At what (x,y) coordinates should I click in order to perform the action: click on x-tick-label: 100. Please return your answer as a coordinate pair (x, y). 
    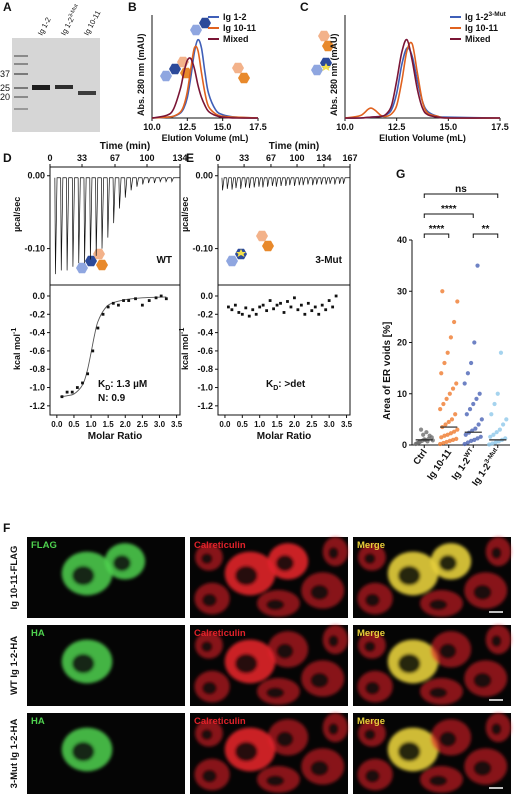
    Looking at the image, I should click on (297, 158).